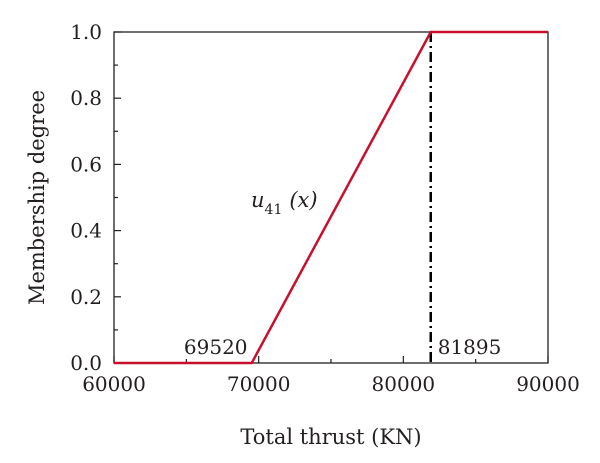  What do you see at coordinates (86, 32) in the screenshot?
I see `y-tick-label: 1.0` at bounding box center [86, 32].